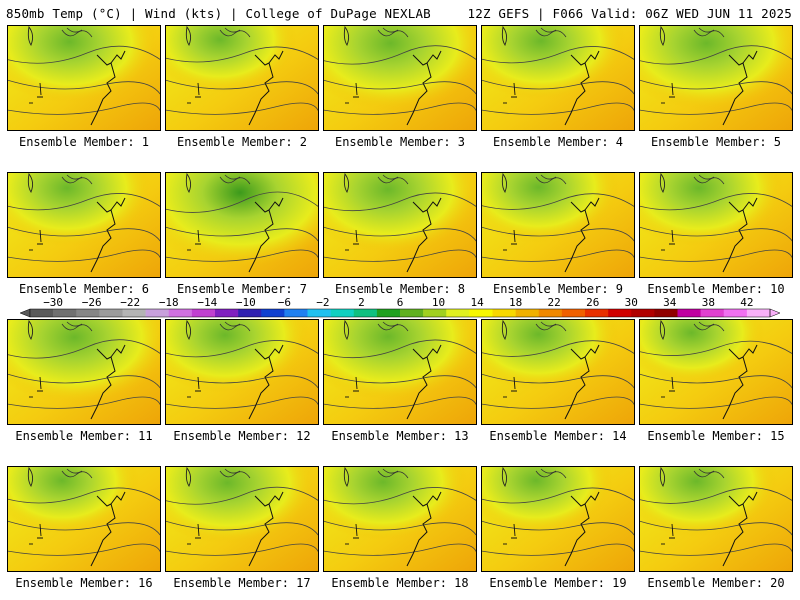 The width and height of the screenshot is (800, 600). Describe the element at coordinates (242, 436) in the screenshot. I see `ensemble-member-label: Ensemble Member: 12` at that location.